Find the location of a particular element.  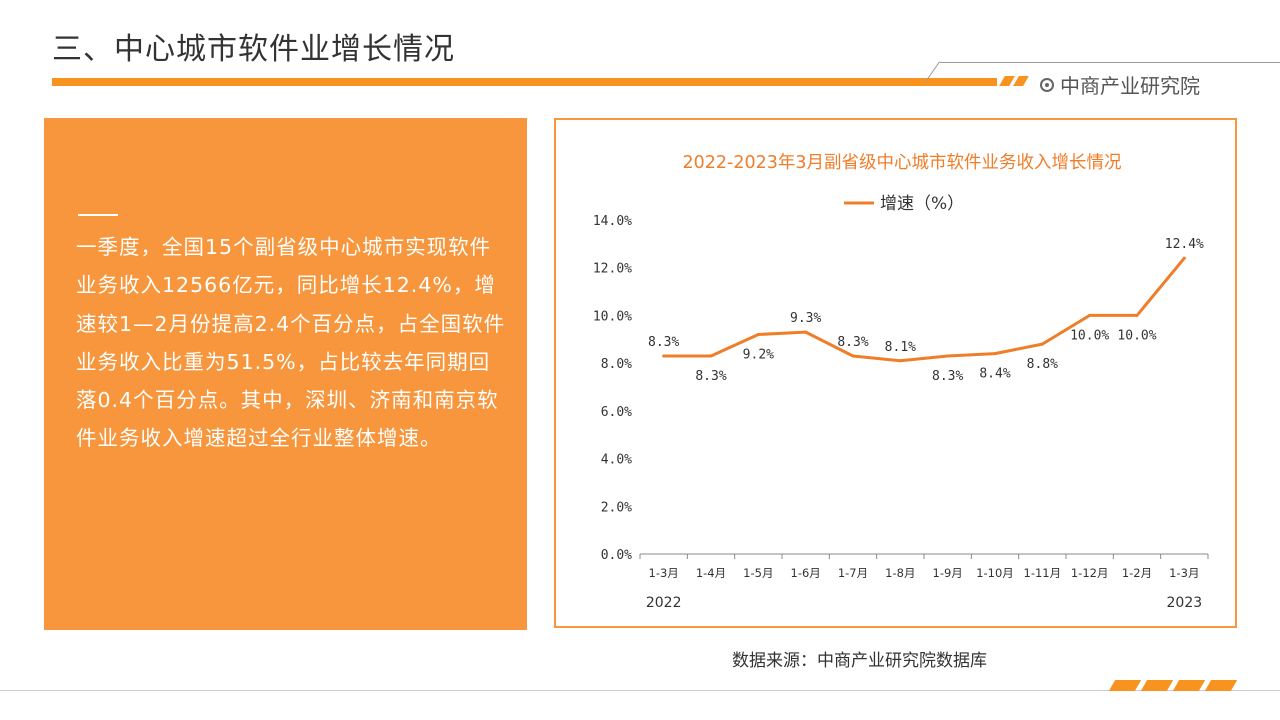

x-tick-label: 1-2月 is located at coordinates (1137, 573).